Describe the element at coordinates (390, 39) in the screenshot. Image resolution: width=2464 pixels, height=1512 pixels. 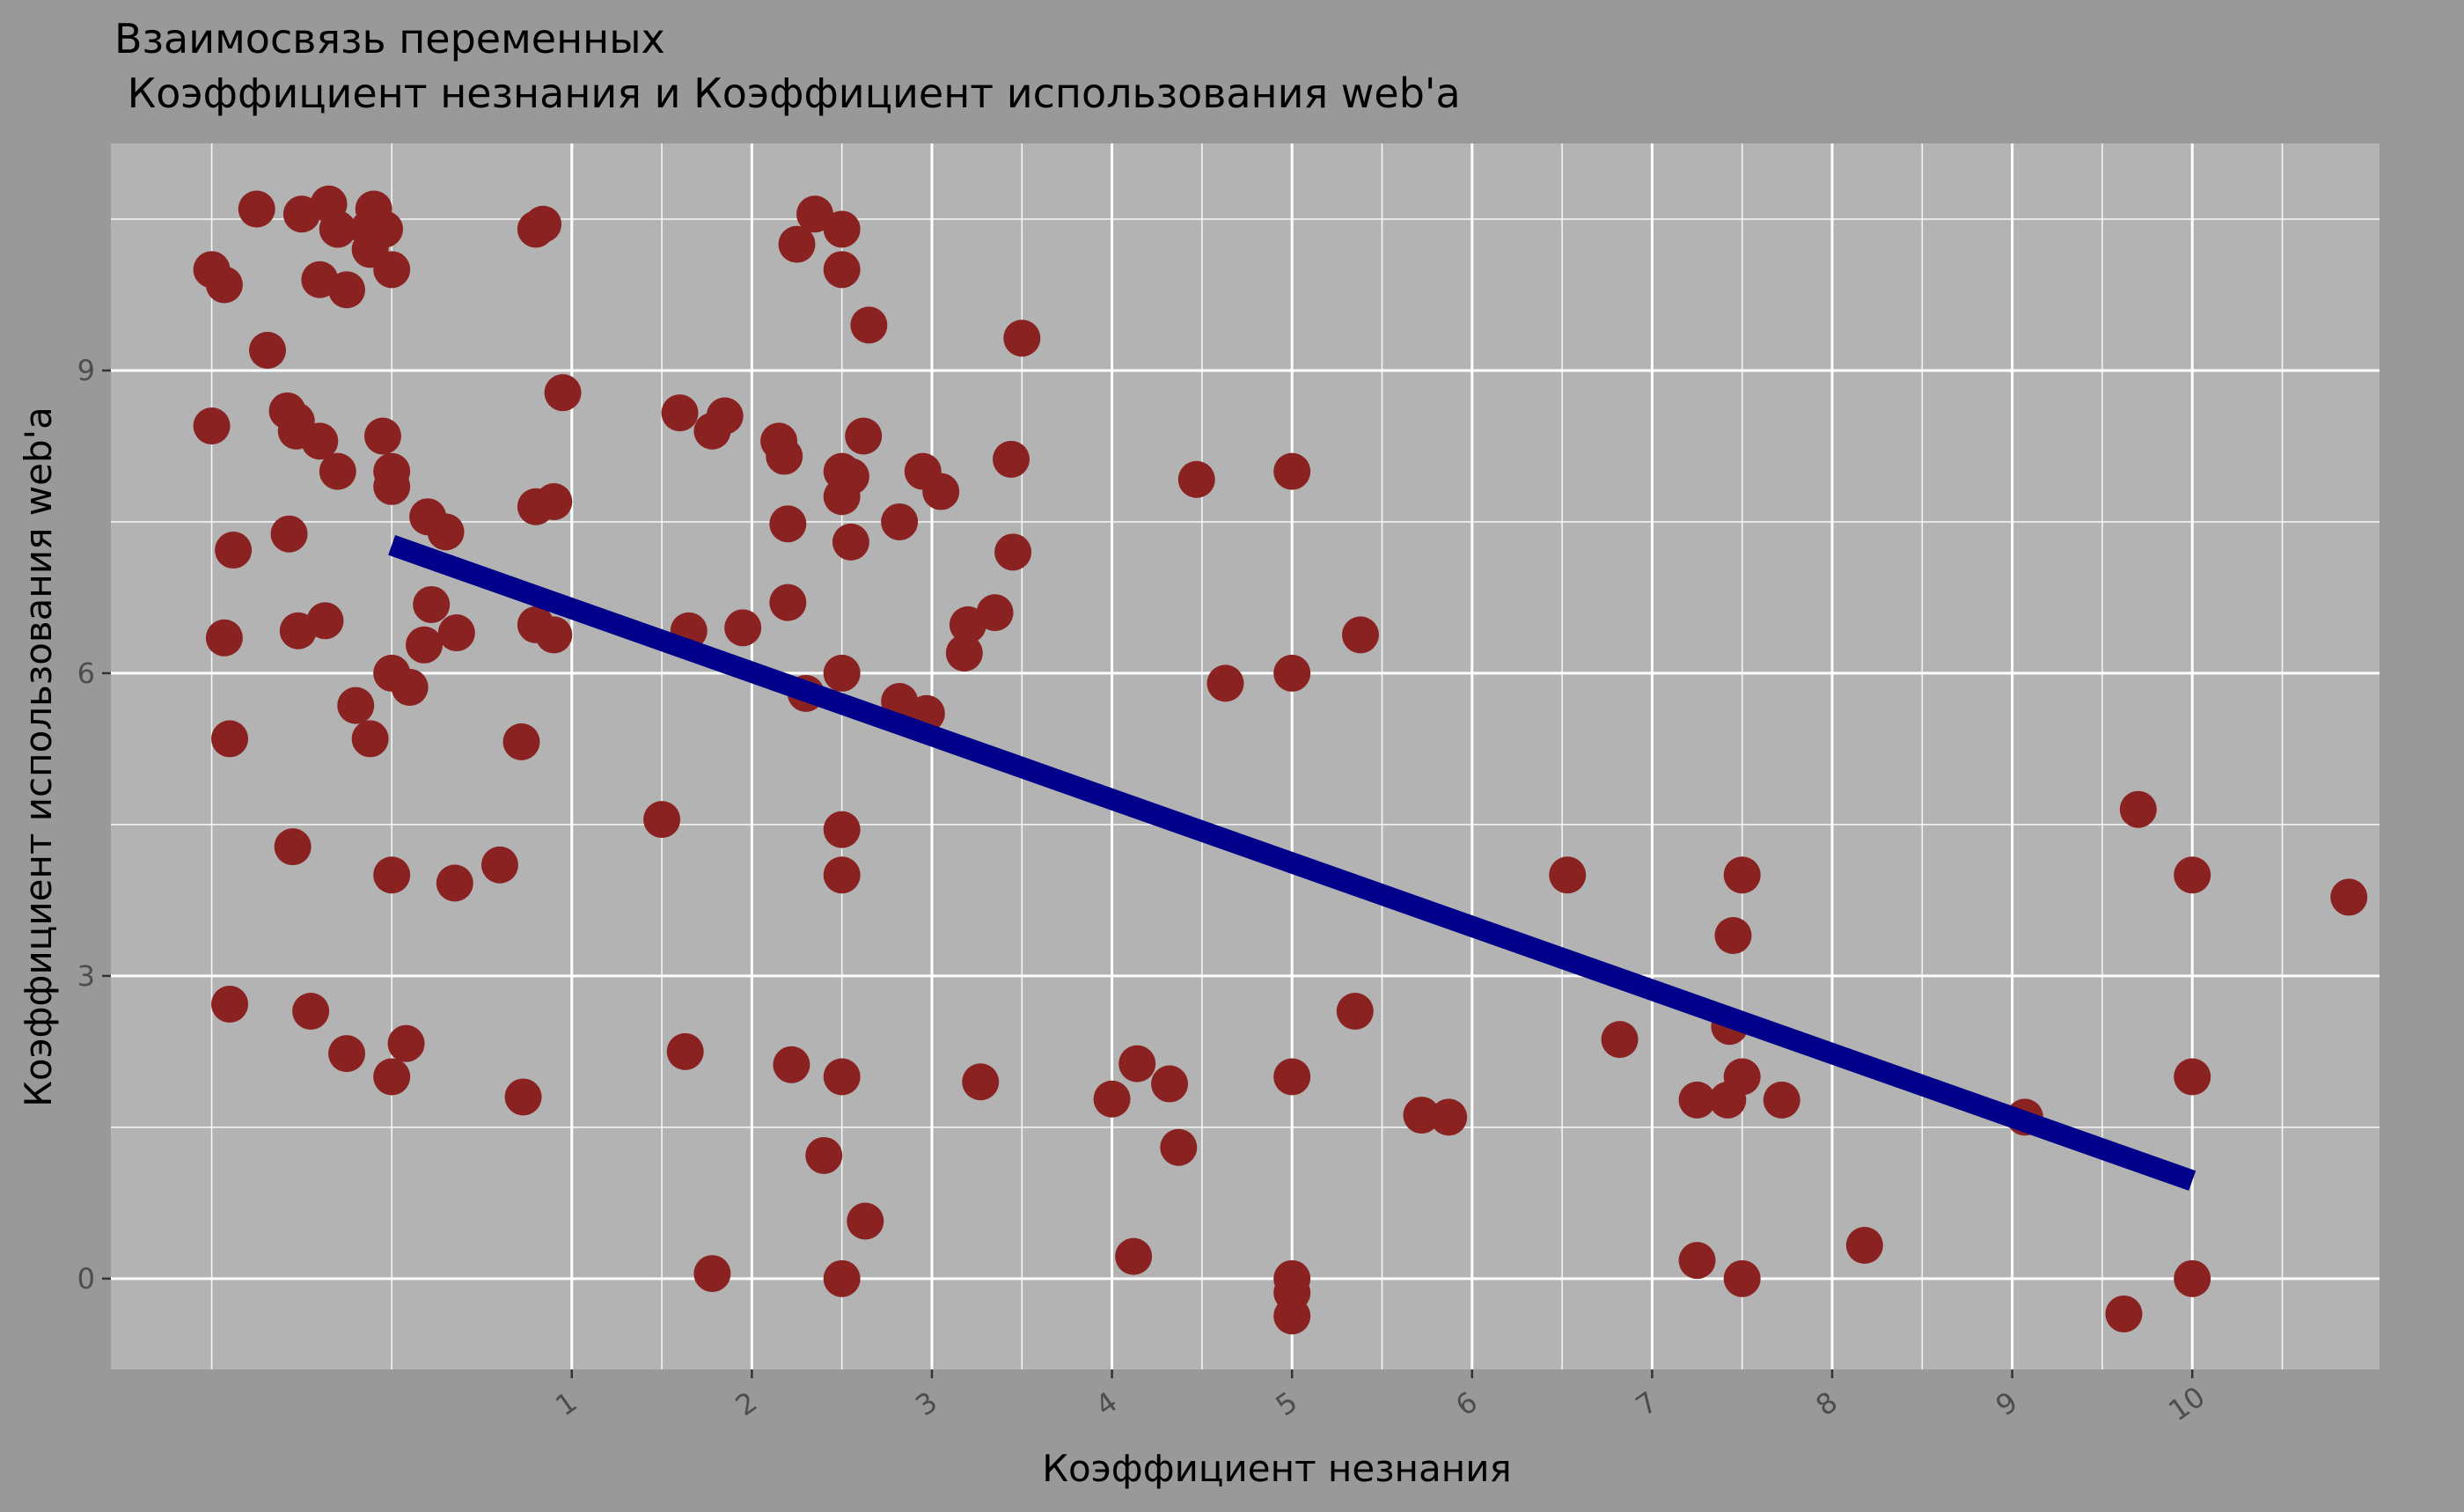
I see `chart-title-line1: Взаимосвязь переменных` at that location.